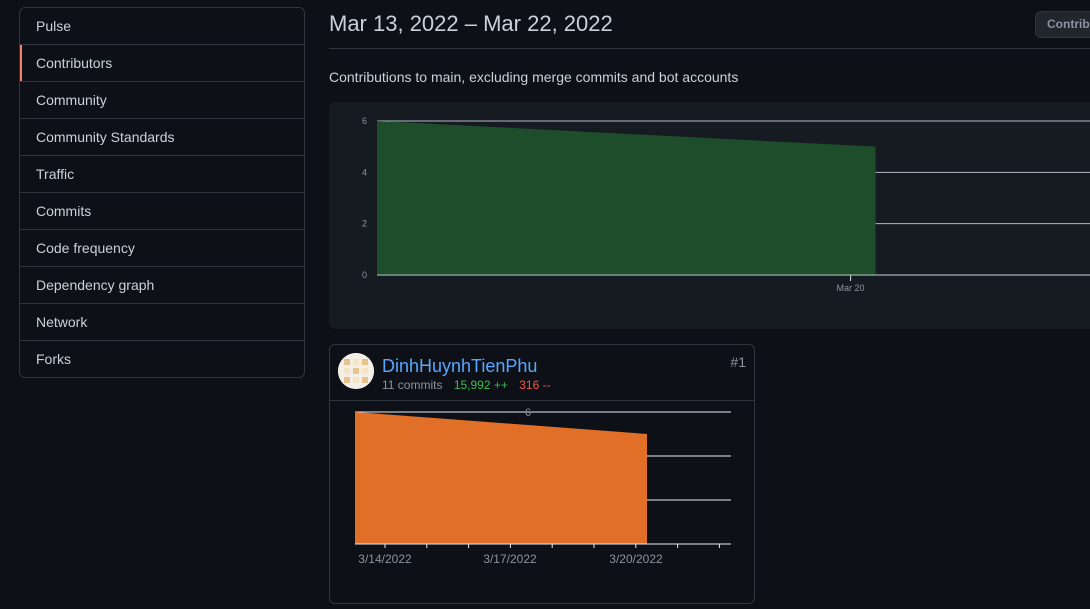  Describe the element at coordinates (162, 137) in the screenshot. I see `sidebar-item-community-standards: Community Standards` at that location.